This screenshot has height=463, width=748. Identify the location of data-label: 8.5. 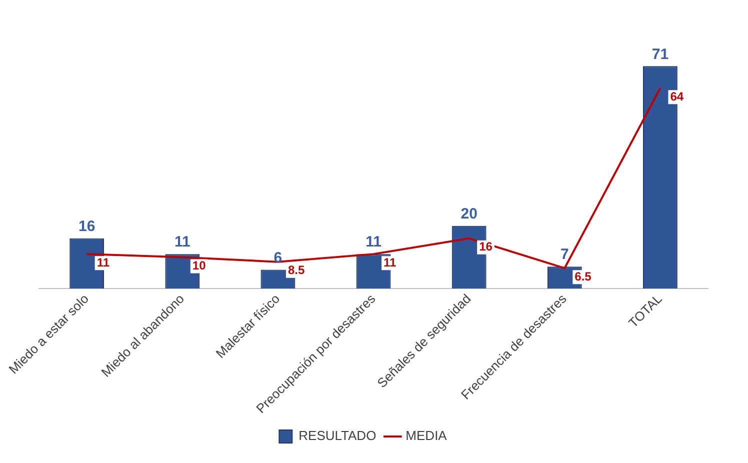
(296, 270).